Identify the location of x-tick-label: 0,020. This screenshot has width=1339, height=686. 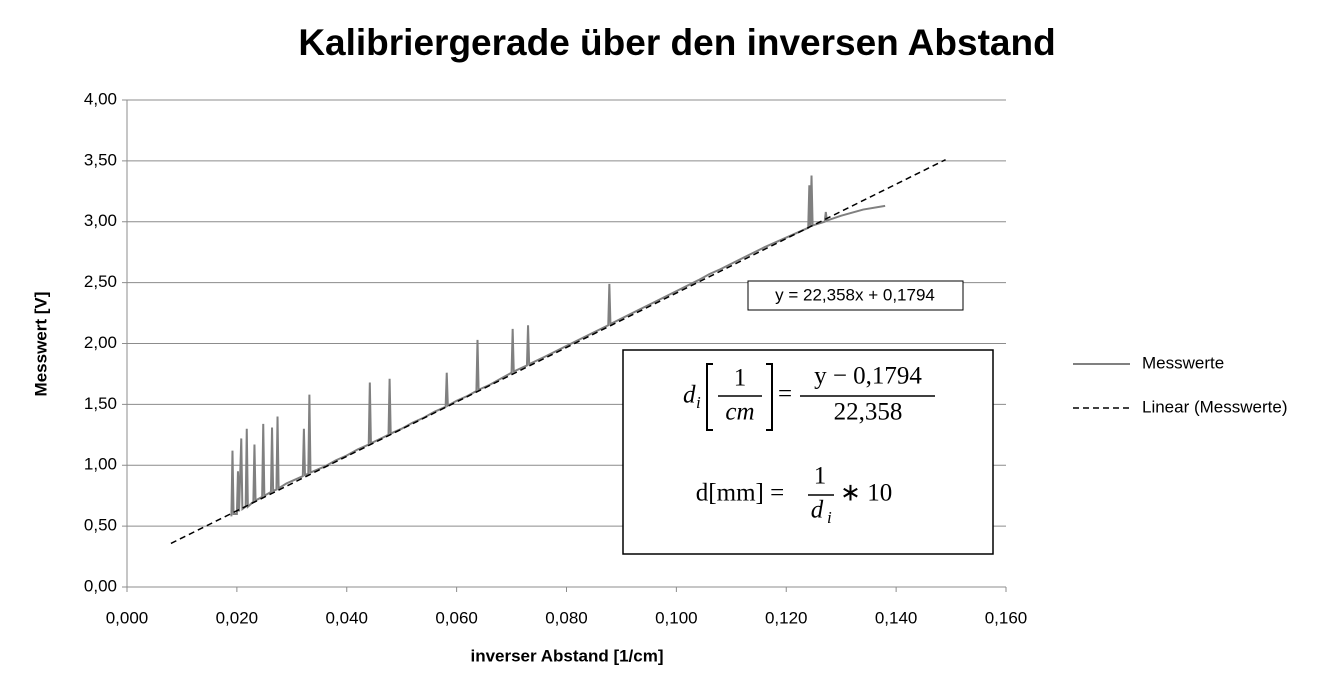
(237, 617).